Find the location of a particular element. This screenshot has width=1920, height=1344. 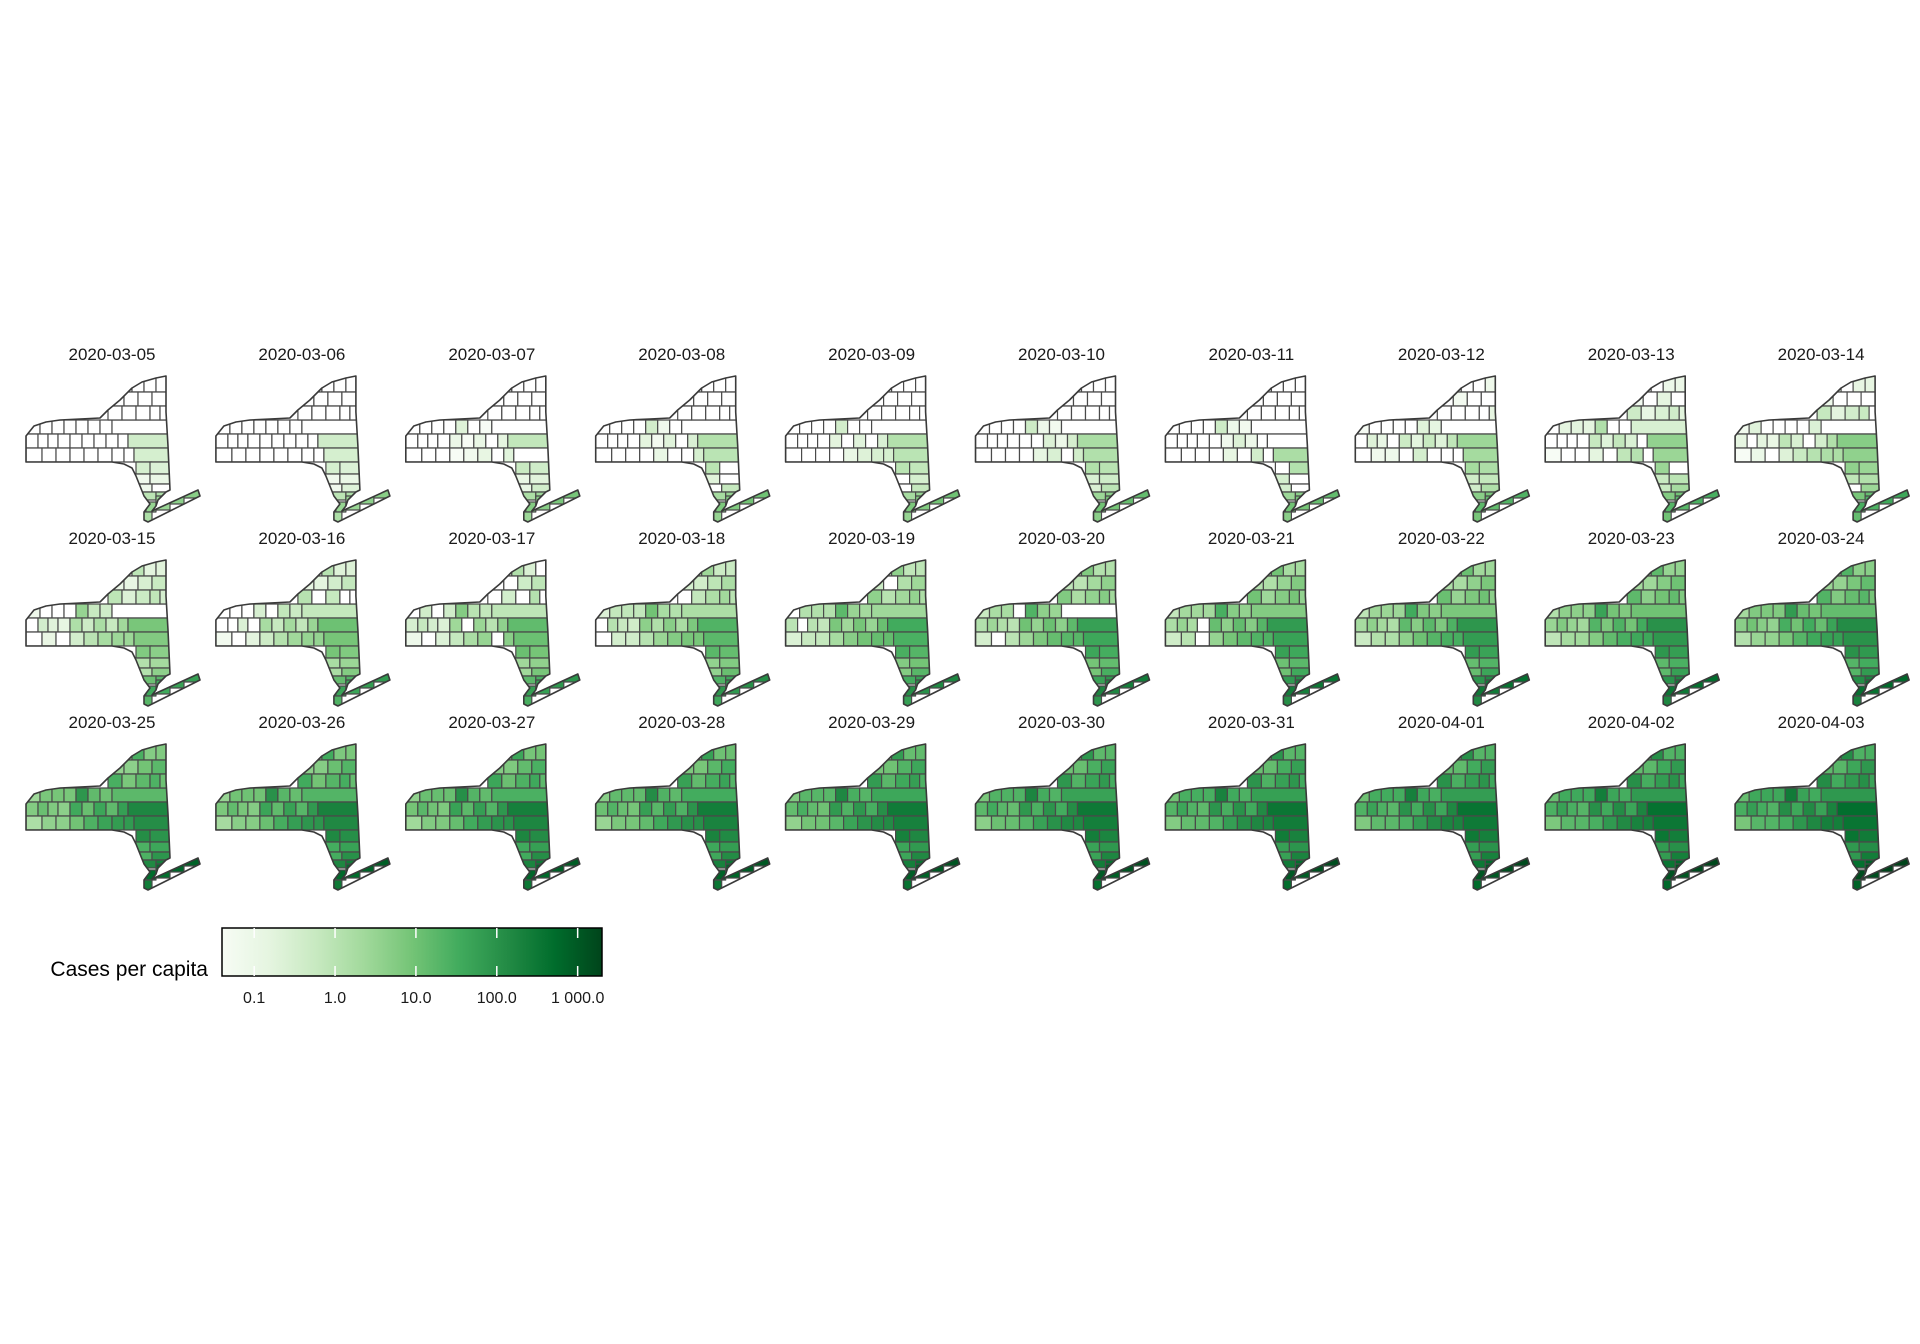

panel-date-label: 2020-03-13 is located at coordinates (1631, 354).